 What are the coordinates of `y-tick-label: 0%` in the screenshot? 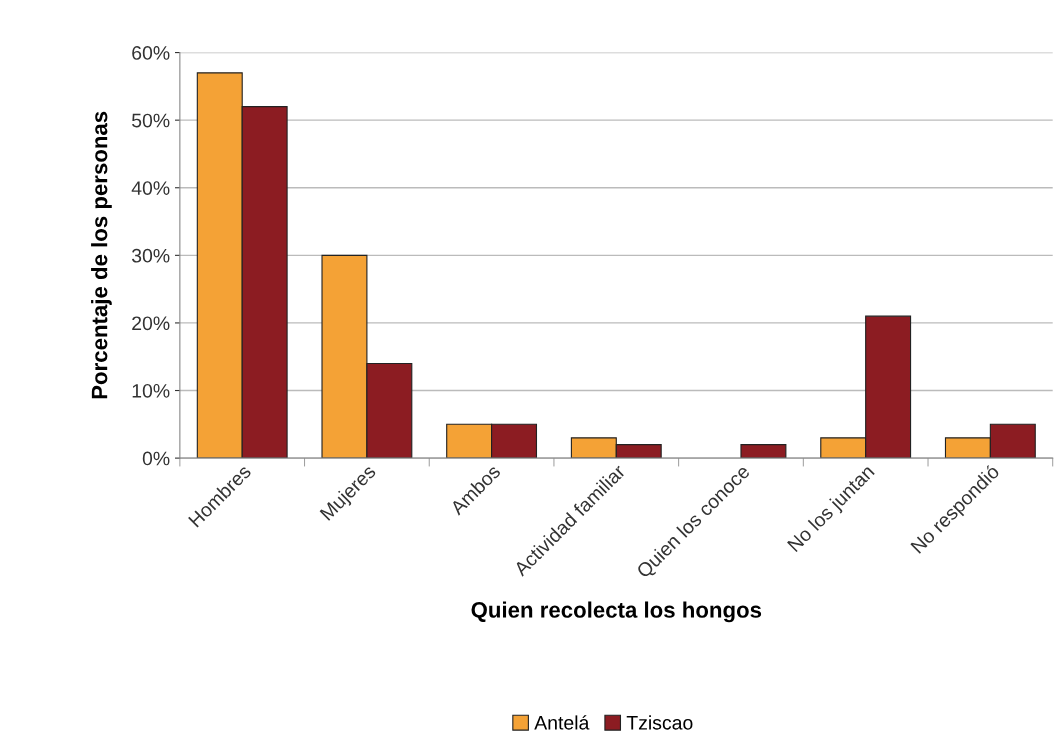 It's located at (156, 458).